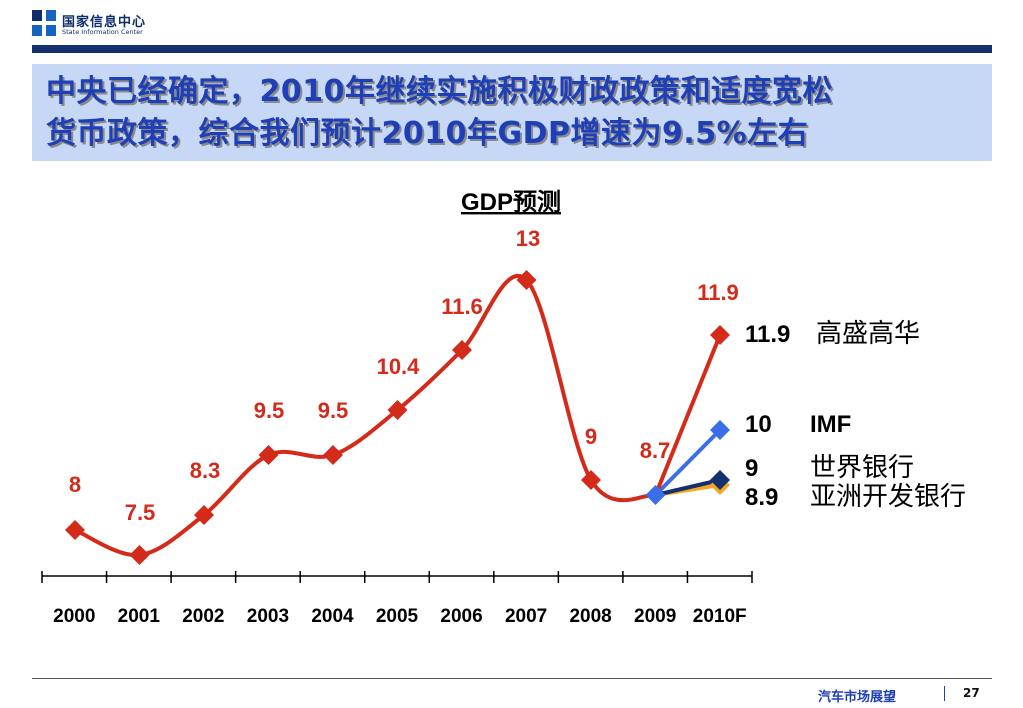 The width and height of the screenshot is (1023, 708). Describe the element at coordinates (152, 25) in the screenshot. I see `logo: 国家信息中心 State Information Center` at that location.